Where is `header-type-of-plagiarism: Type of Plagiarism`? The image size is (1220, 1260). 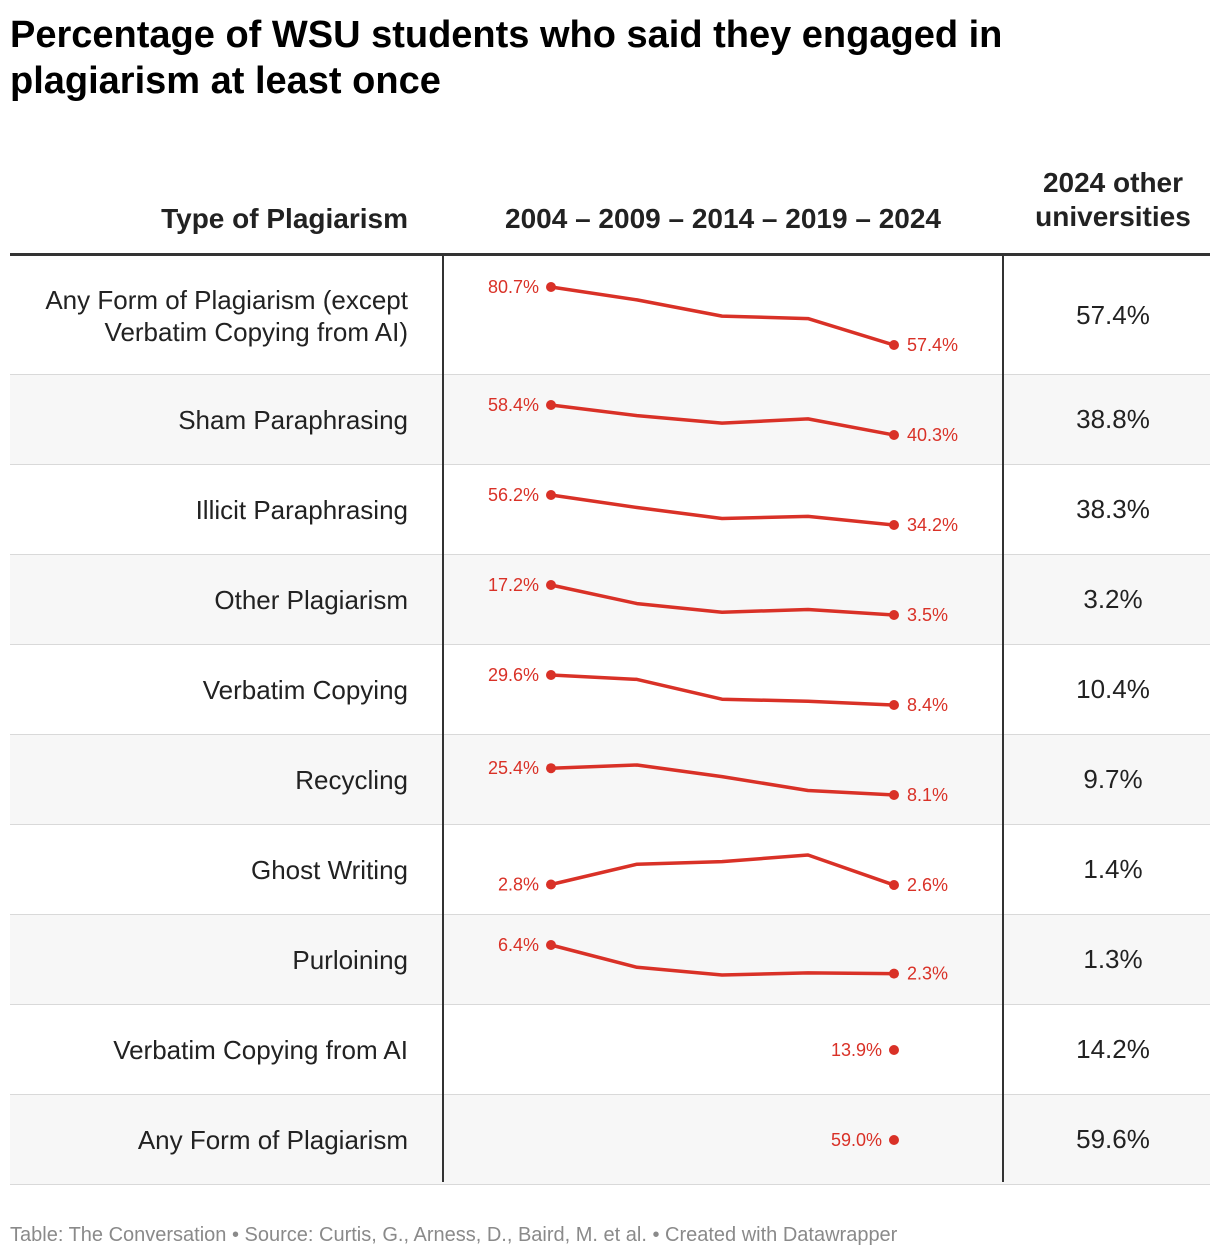
header-type-of-plagiarism: Type of Plagiarism is located at coordinates (284, 218).